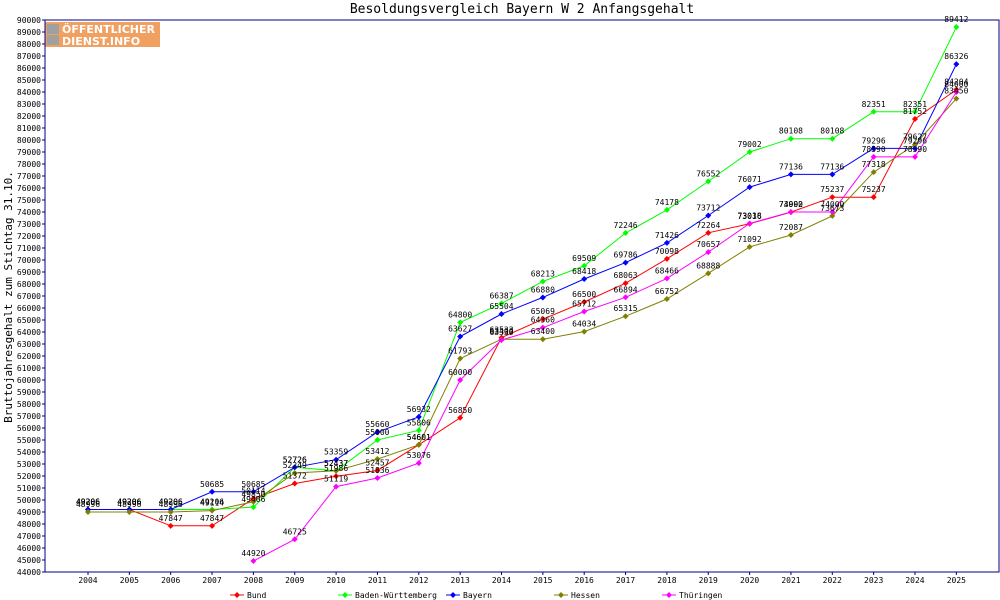 The width and height of the screenshot is (1000, 600). I want to click on data-label-bund: 56850, so click(460, 410).